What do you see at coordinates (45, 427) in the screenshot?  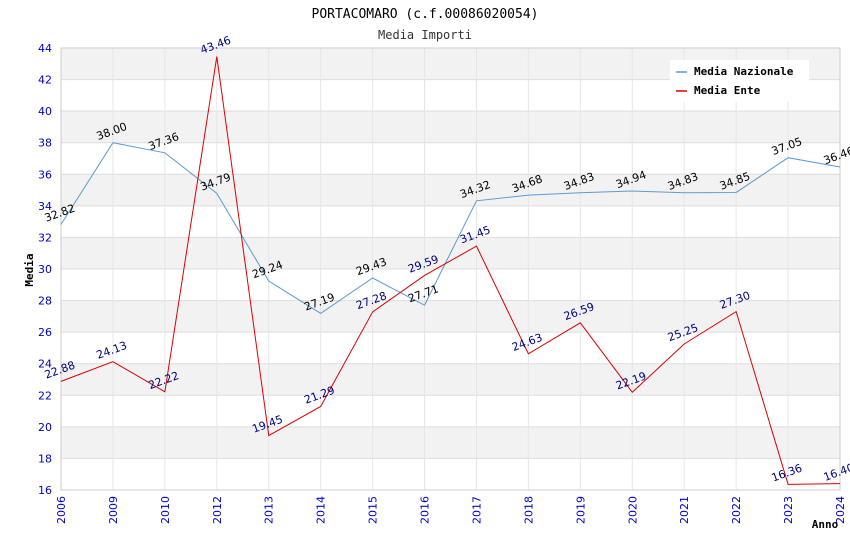 I see `y-tick-label: 20` at bounding box center [45, 427].